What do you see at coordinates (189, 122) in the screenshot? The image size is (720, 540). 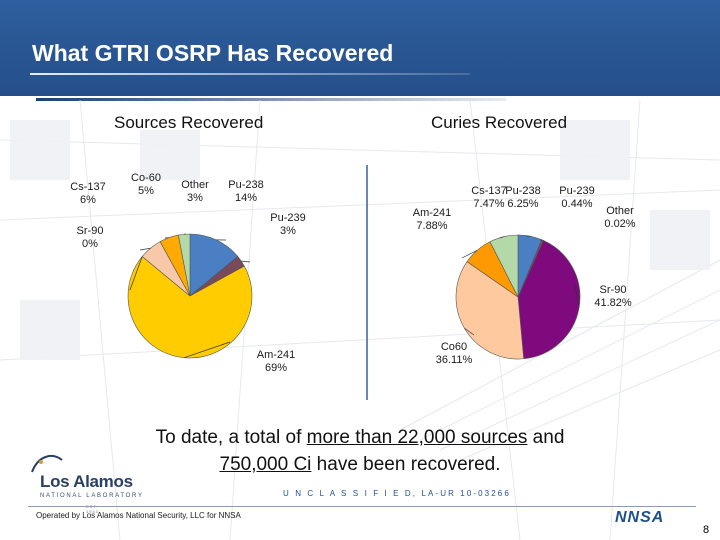 I see `sources-chart-title: Sources Recovered` at bounding box center [189, 122].